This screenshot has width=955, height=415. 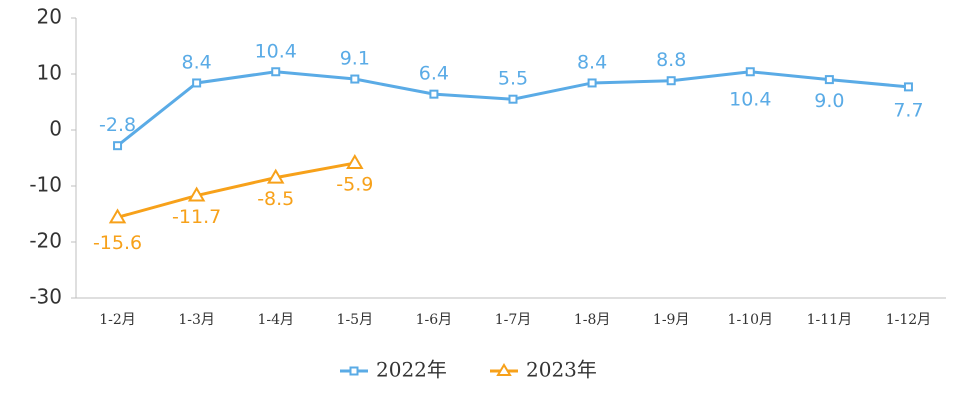 I want to click on x-tick-label: 1-5月, so click(x=355, y=320).